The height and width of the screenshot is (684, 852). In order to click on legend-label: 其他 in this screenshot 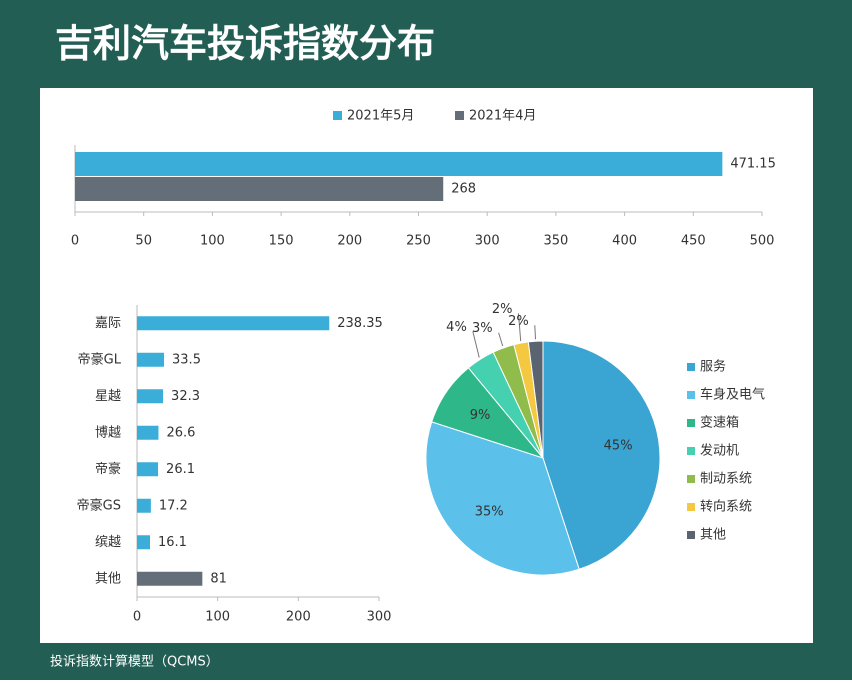, I will do `click(713, 535)`.